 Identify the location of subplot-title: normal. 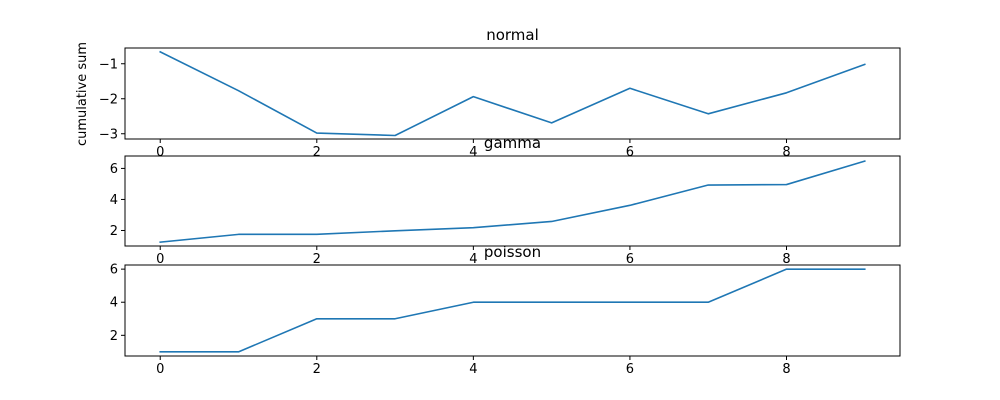
(512, 35).